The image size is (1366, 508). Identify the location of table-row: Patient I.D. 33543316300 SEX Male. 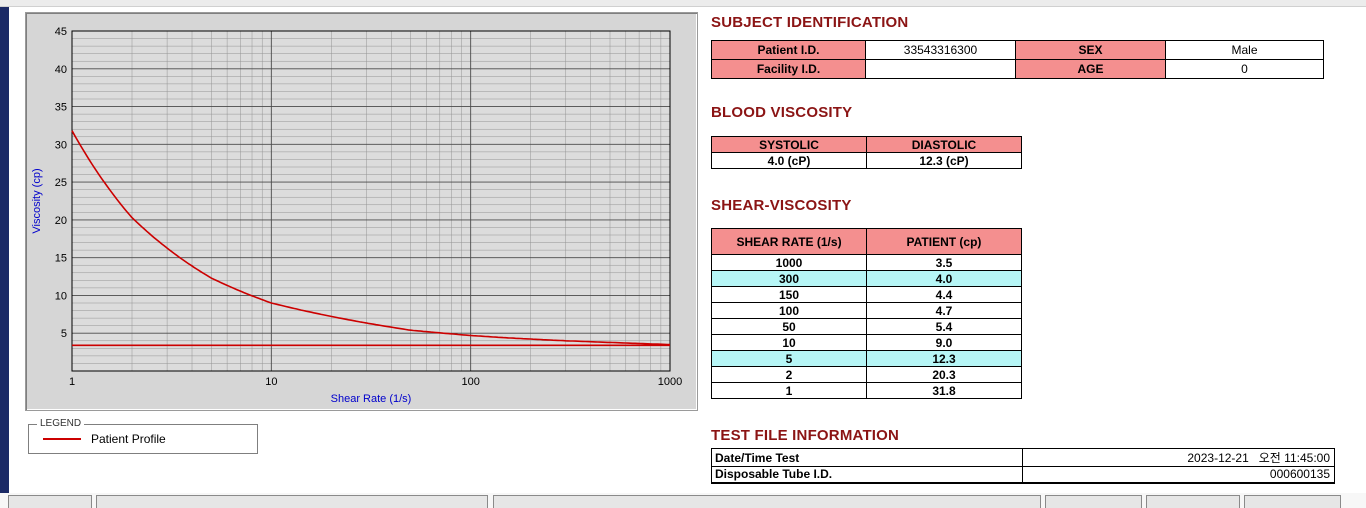
(1017, 50).